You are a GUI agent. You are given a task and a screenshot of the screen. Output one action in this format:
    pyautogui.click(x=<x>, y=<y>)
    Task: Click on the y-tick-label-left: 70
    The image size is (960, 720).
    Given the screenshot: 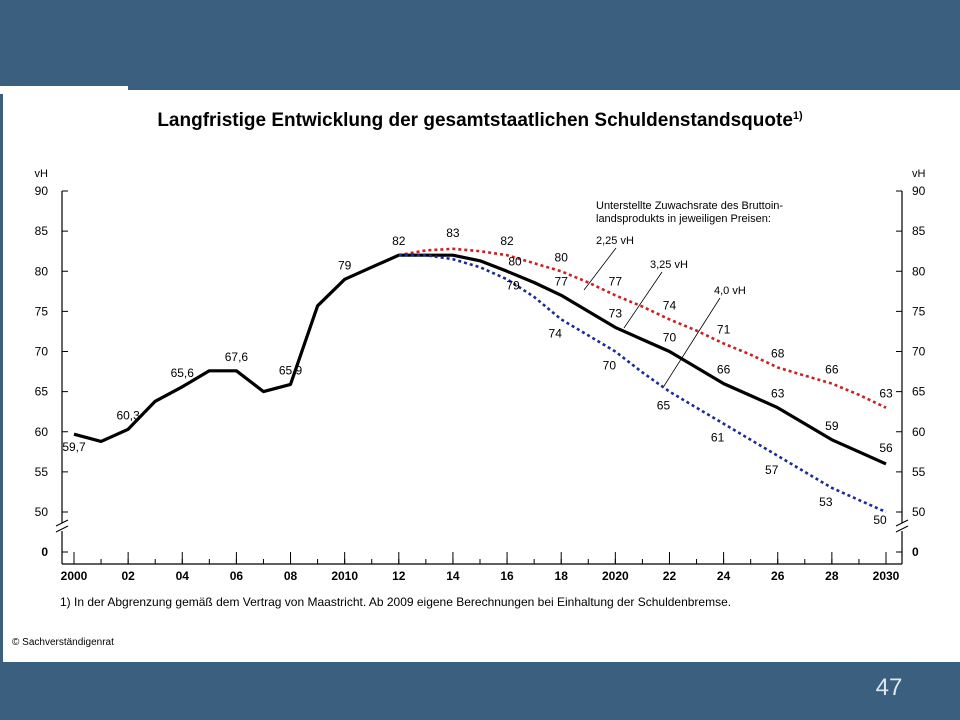 What is the action you would take?
    pyautogui.click(x=42, y=352)
    